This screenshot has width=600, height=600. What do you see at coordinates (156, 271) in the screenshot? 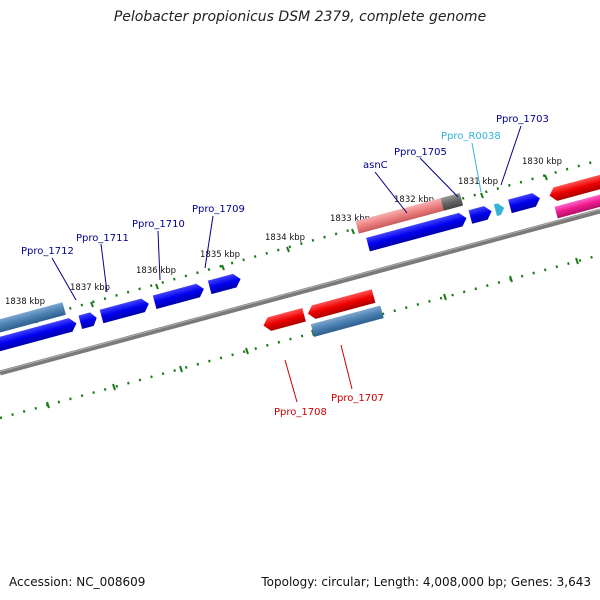
I see `tick-label: 1836 kbp` at bounding box center [156, 271].